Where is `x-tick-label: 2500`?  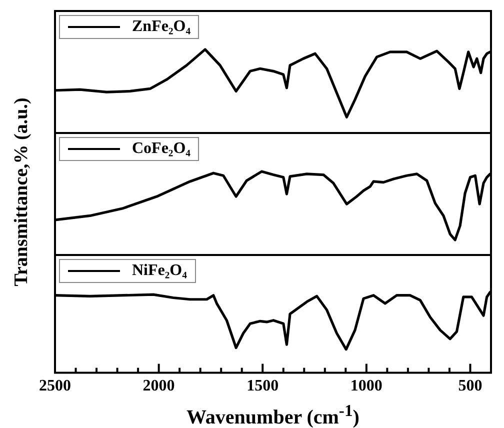
x-tick-label: 2500 is located at coordinates (55, 386).